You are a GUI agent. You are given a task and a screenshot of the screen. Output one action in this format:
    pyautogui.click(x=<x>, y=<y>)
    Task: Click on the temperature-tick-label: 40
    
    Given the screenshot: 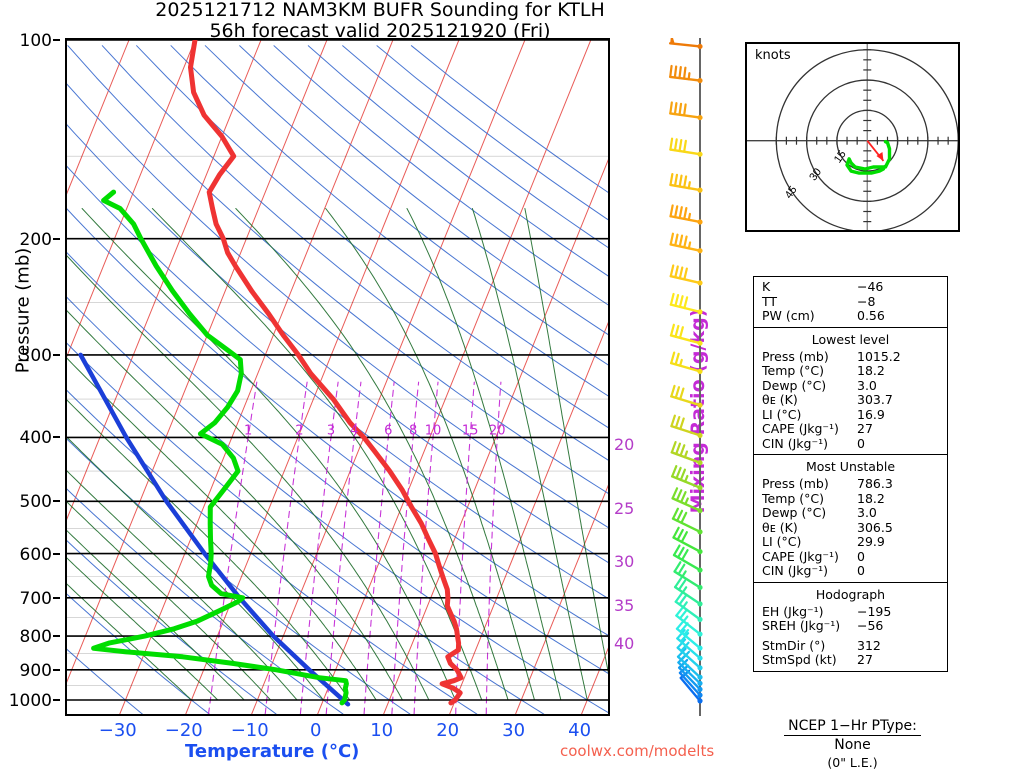 What is the action you would take?
    pyautogui.click(x=580, y=730)
    